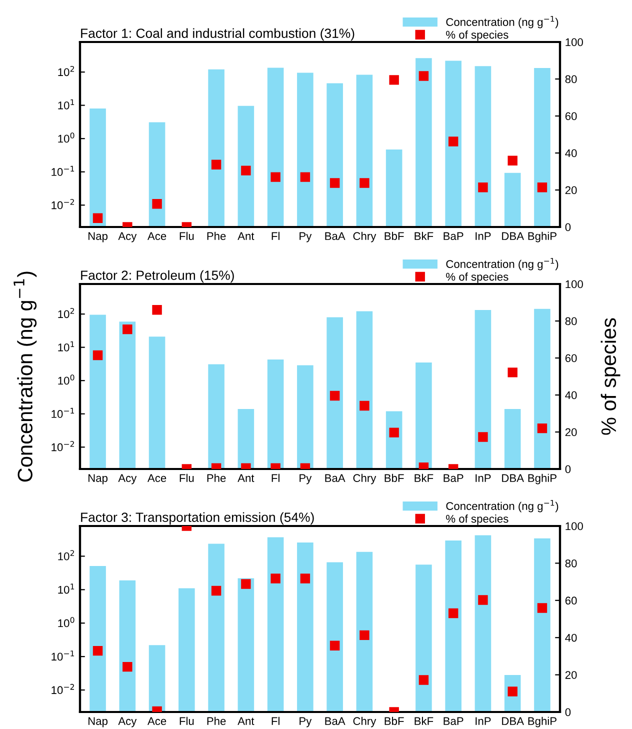 Image resolution: width=632 pixels, height=729 pixels. What do you see at coordinates (157, 276) in the screenshot?
I see `chart-title: Factor 2: Petroleum (15%)` at bounding box center [157, 276].